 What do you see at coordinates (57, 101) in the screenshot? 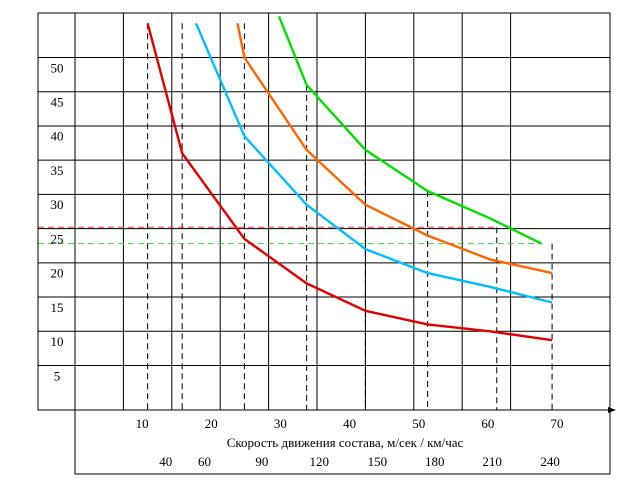
I see `y-tick-label: 45` at bounding box center [57, 101].